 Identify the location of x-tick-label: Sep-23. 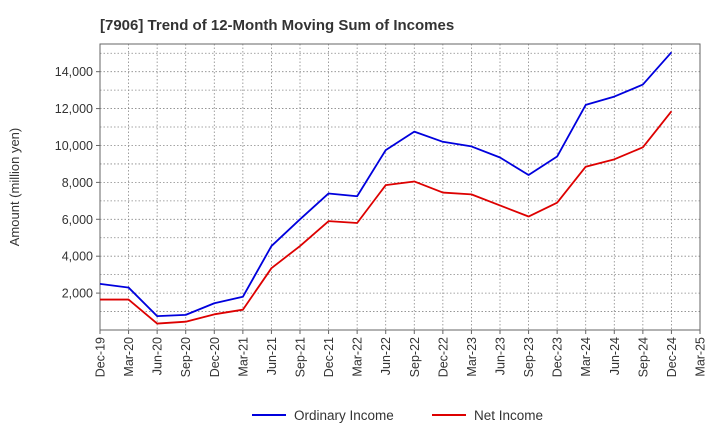
(529, 357).